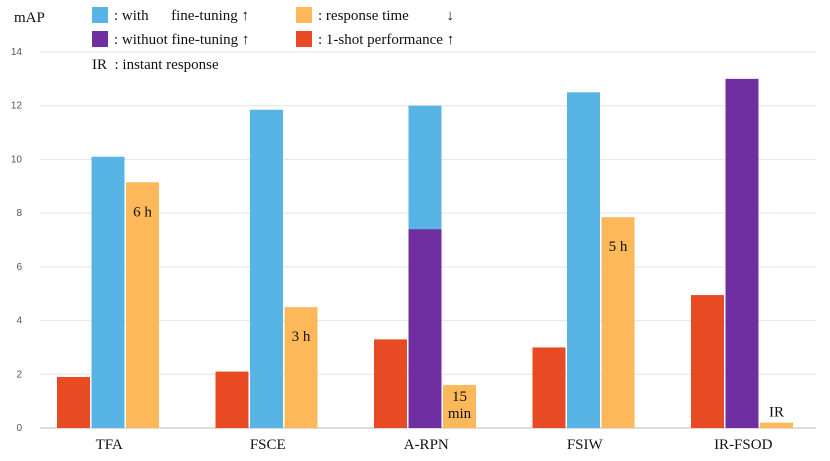 The height and width of the screenshot is (461, 830). What do you see at coordinates (142, 212) in the screenshot?
I see `bar-label-tfa: 6 h` at bounding box center [142, 212].